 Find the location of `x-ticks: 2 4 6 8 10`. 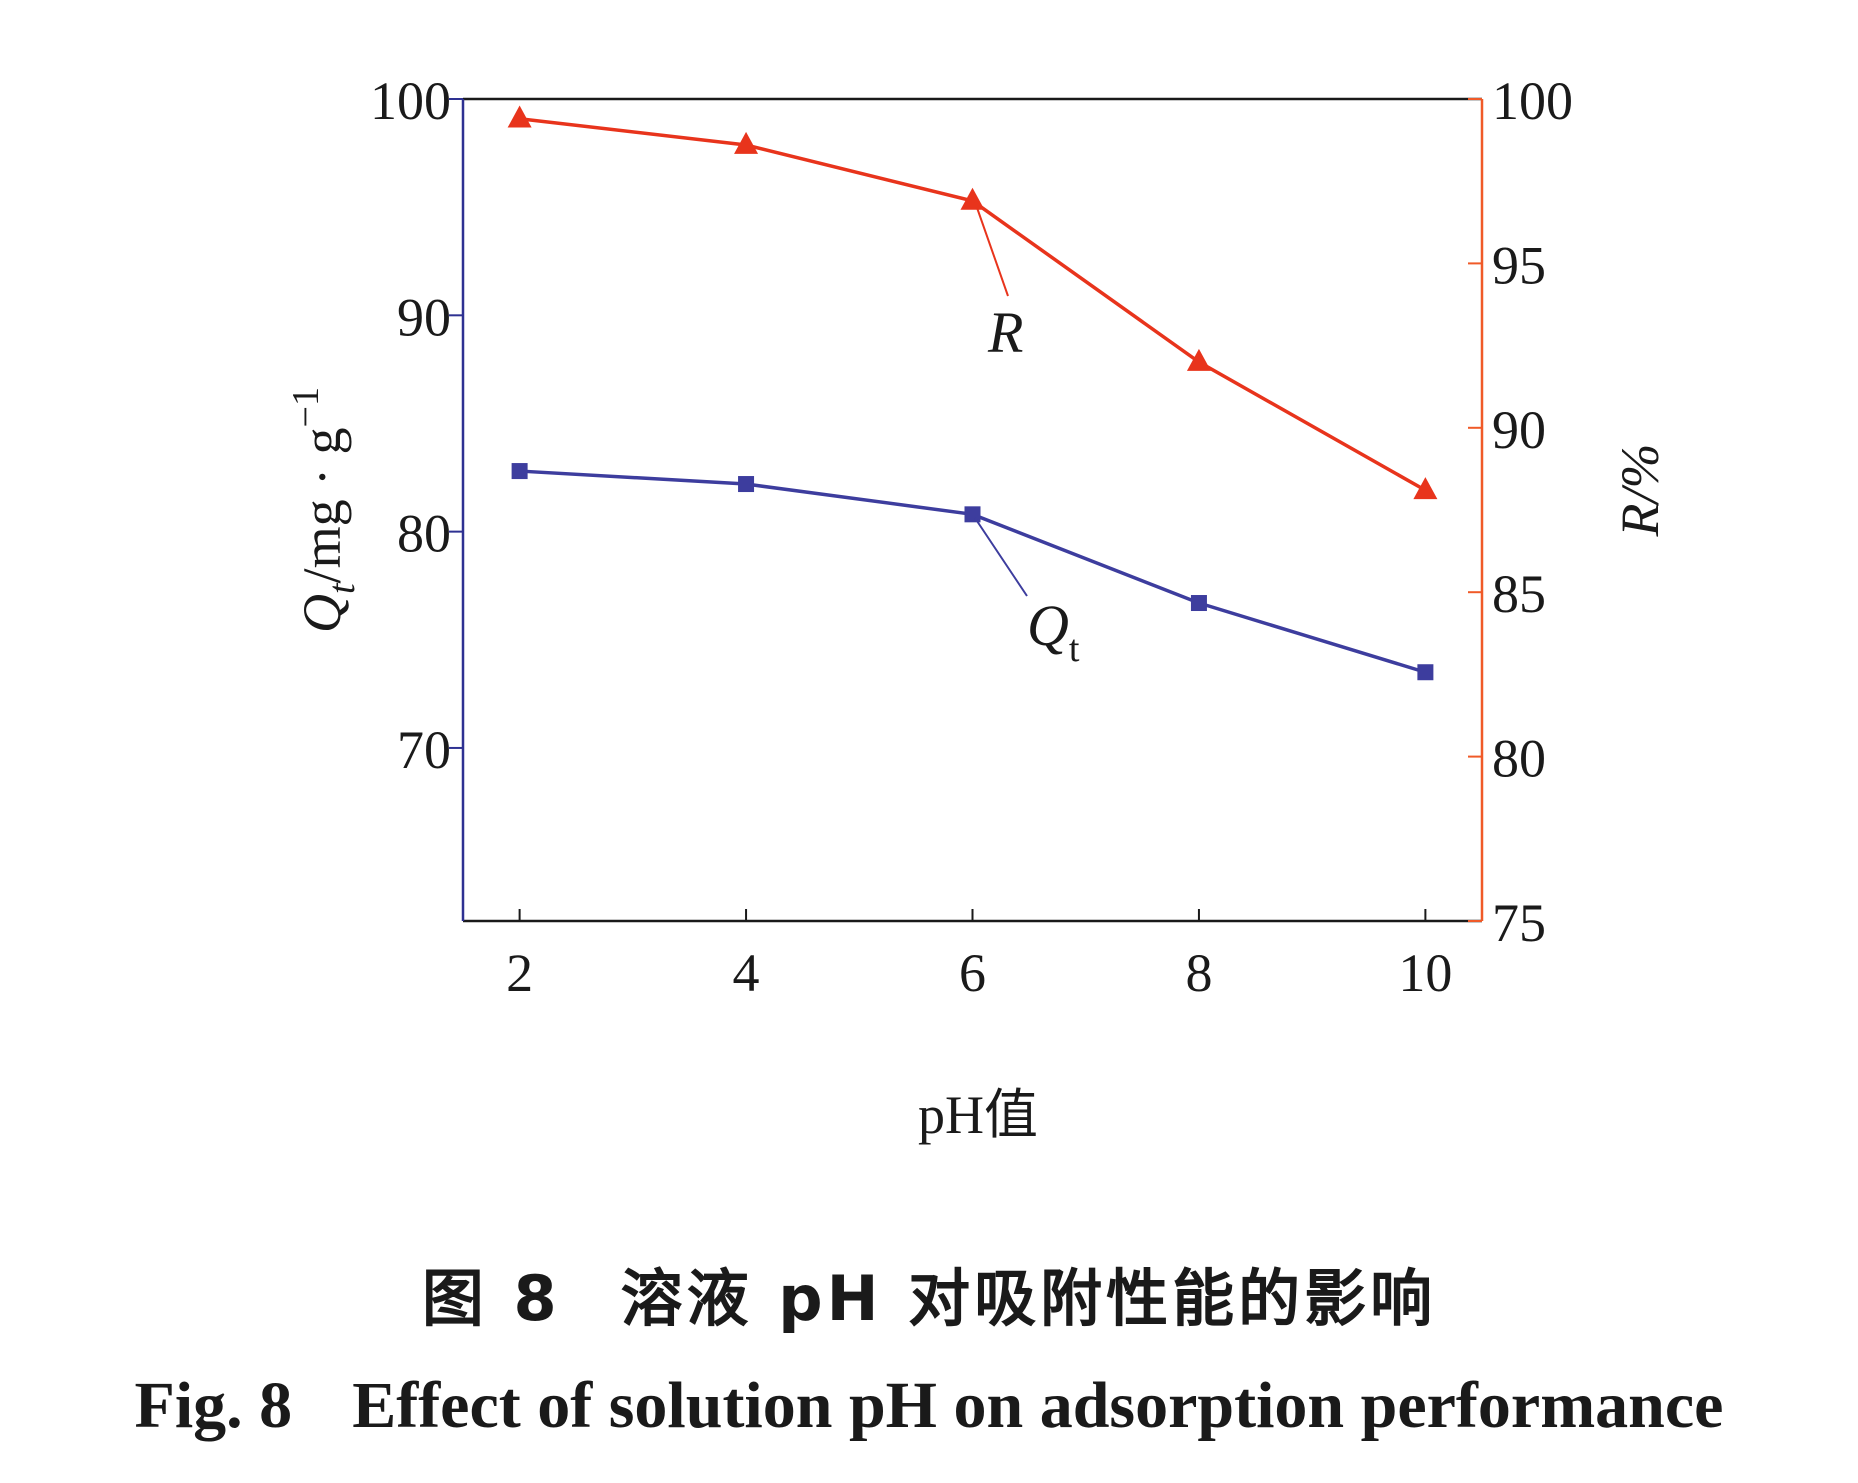

x-ticks: 2 4 6 8 10 is located at coordinates (979, 956).